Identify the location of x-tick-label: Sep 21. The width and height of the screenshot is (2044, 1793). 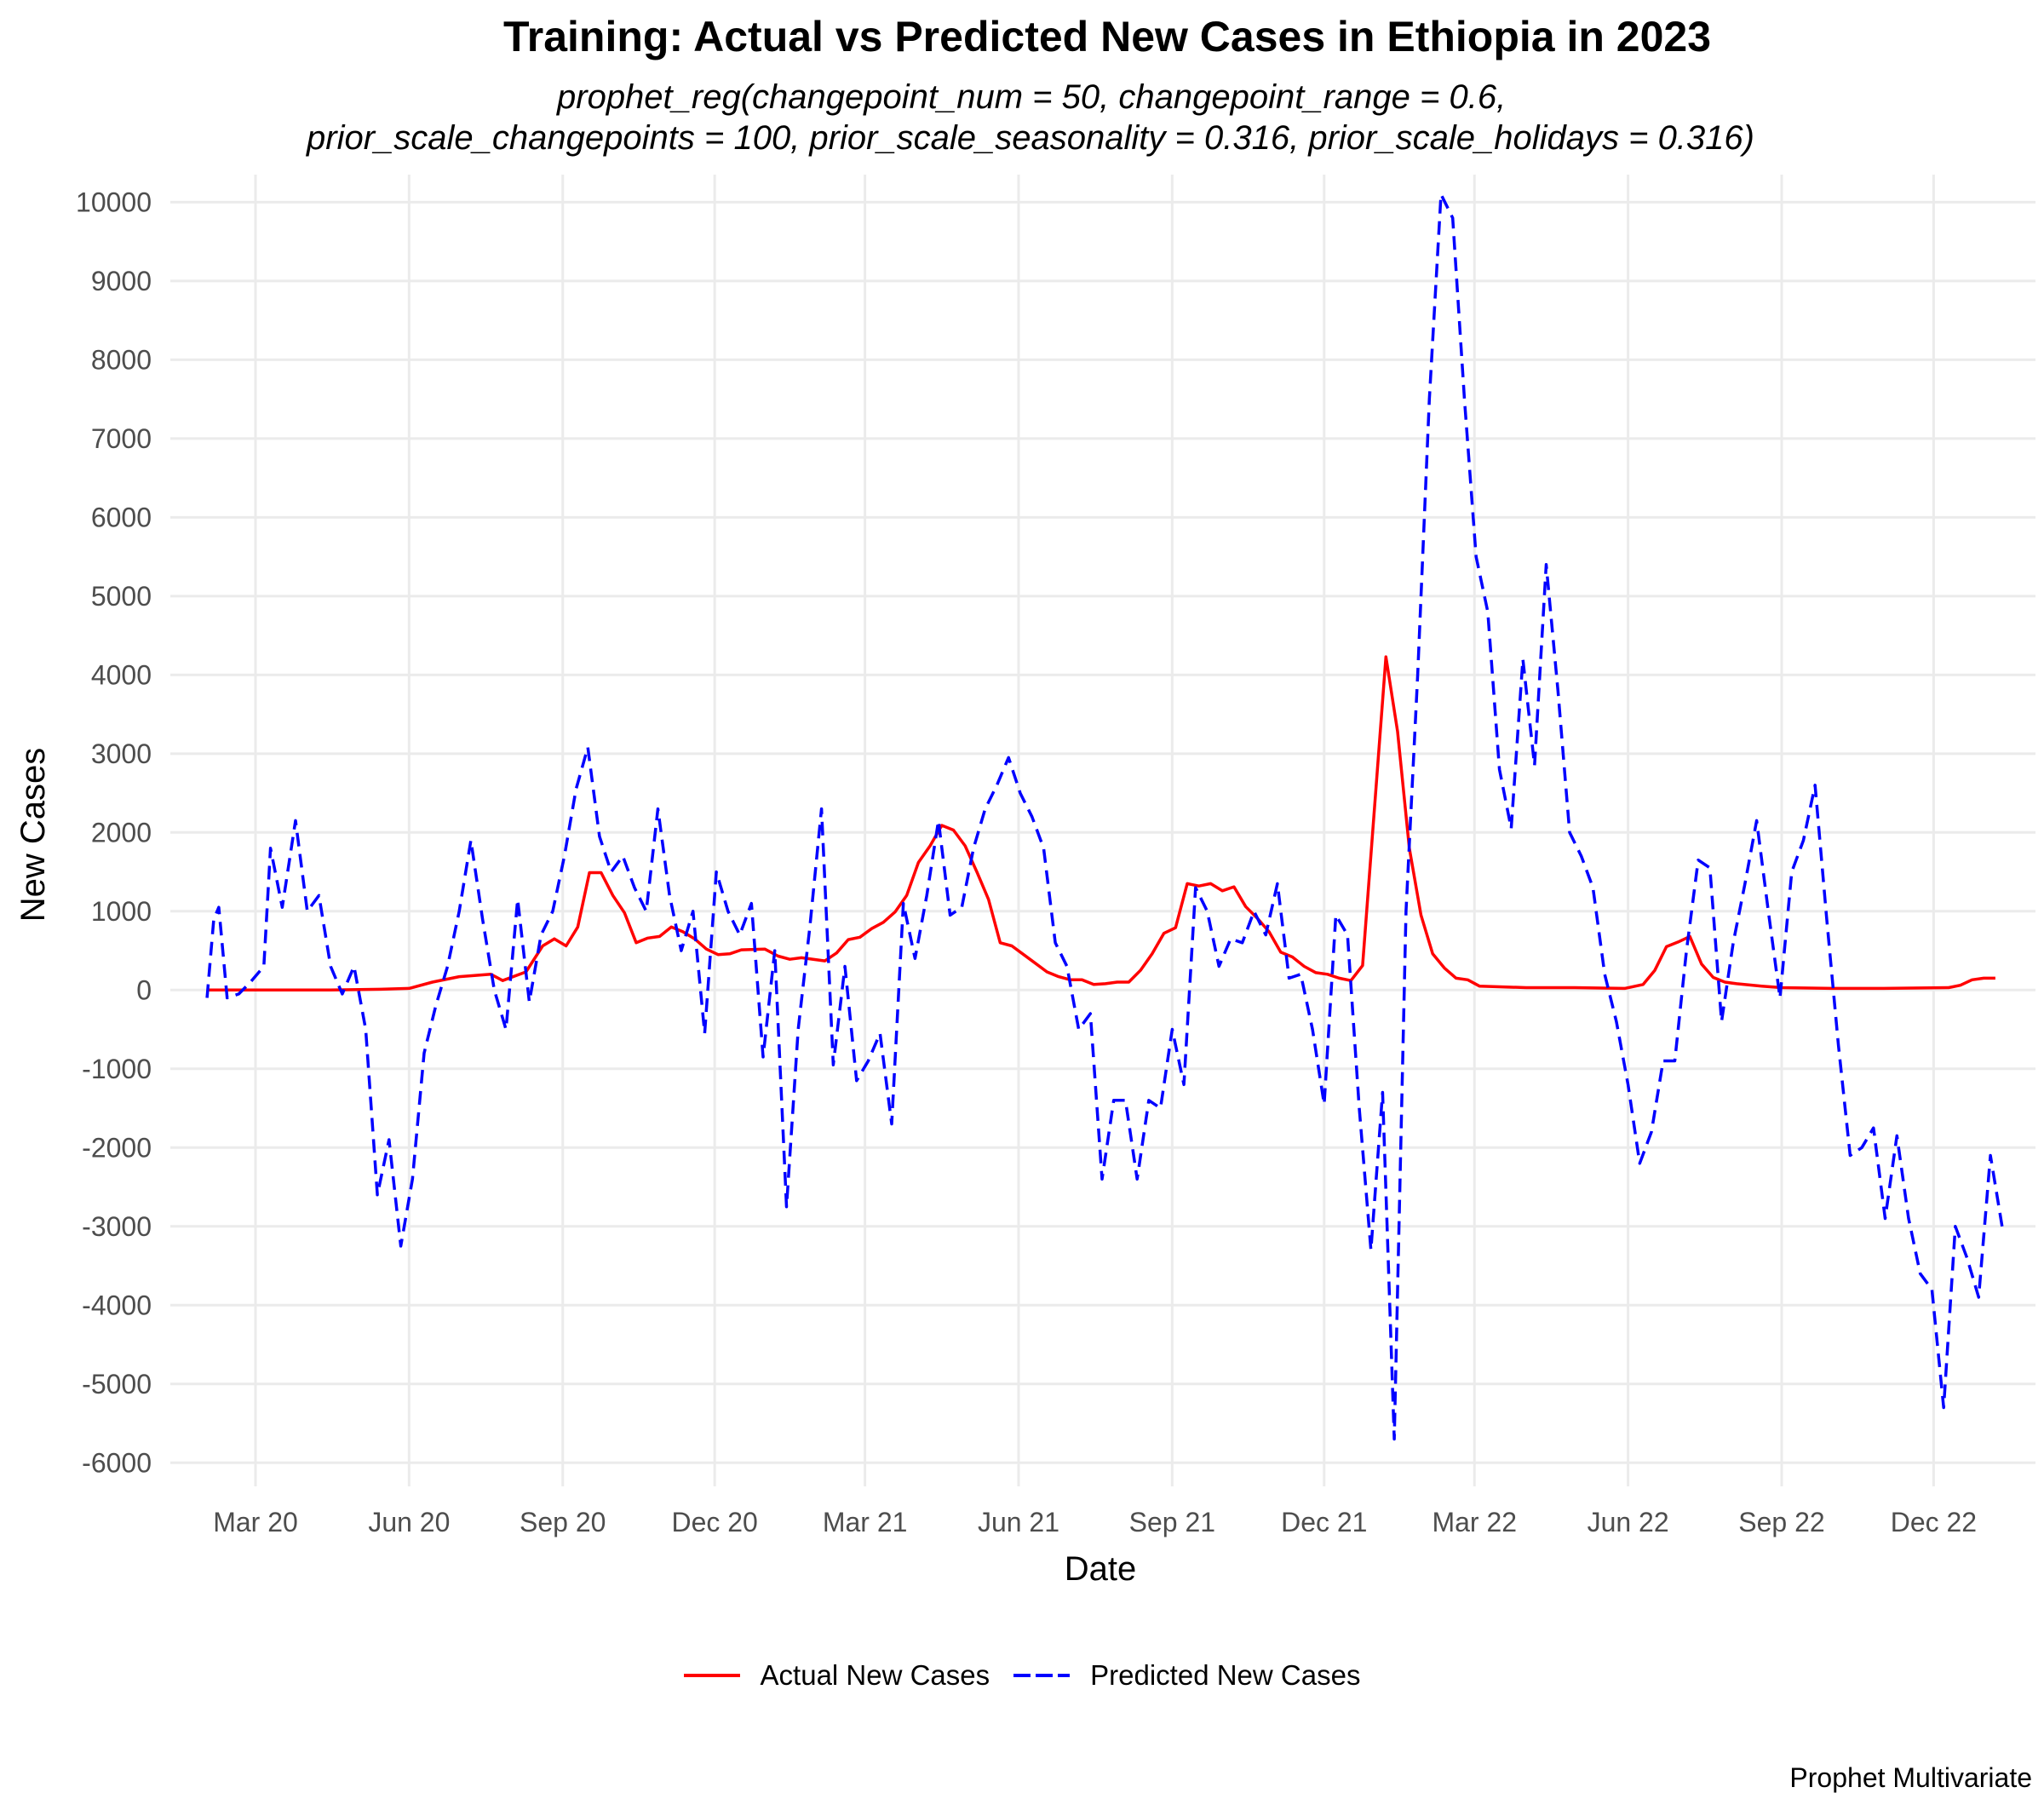
(1172, 1522).